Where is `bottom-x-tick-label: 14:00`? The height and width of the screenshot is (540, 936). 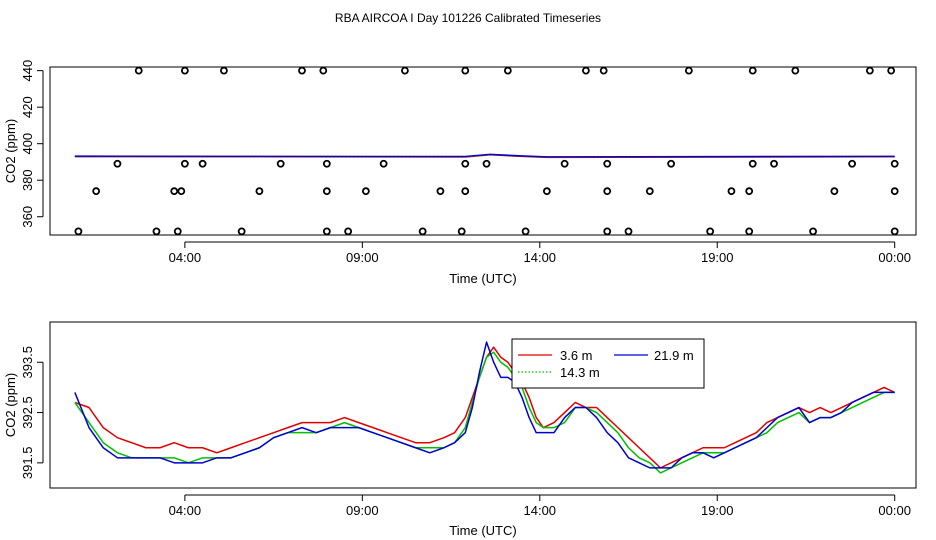 bottom-x-tick-label: 14:00 is located at coordinates (540, 510).